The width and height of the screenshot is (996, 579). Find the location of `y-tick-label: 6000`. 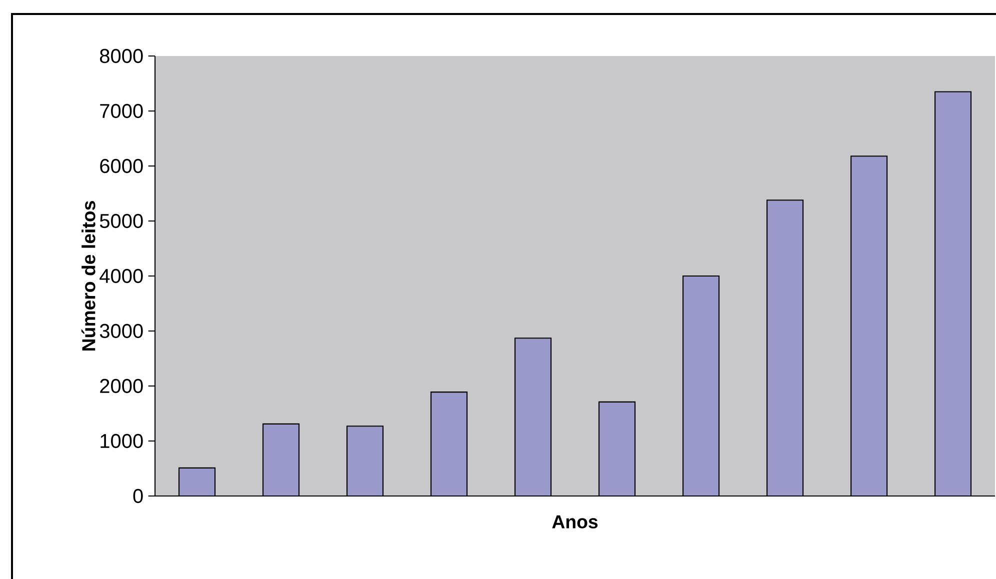

y-tick-label: 6000 is located at coordinates (121, 166).